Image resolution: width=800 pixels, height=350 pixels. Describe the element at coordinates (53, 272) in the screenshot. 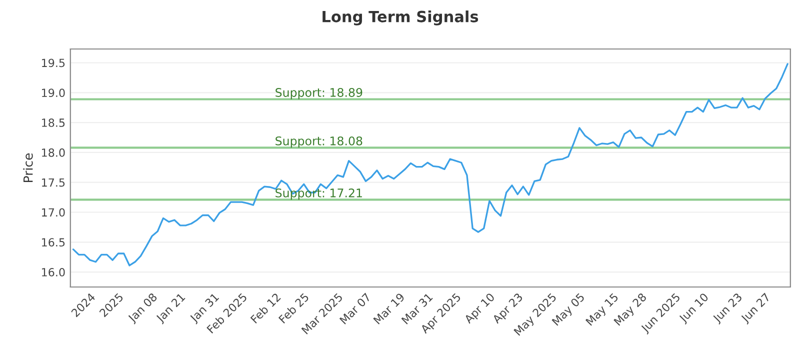

I see `y-tick-label: 16.0` at that location.